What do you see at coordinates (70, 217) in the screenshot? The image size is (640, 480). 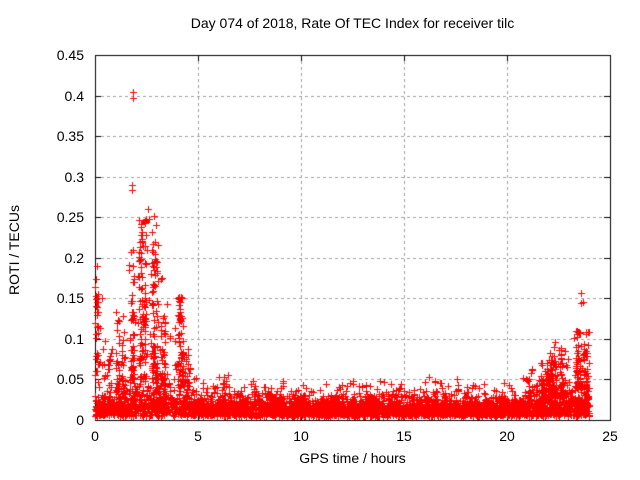 I see `y-tick-label: 0.25` at bounding box center [70, 217].